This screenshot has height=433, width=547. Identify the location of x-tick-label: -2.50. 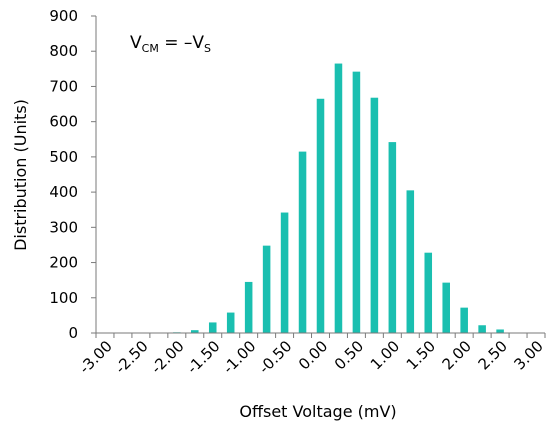
(132, 357).